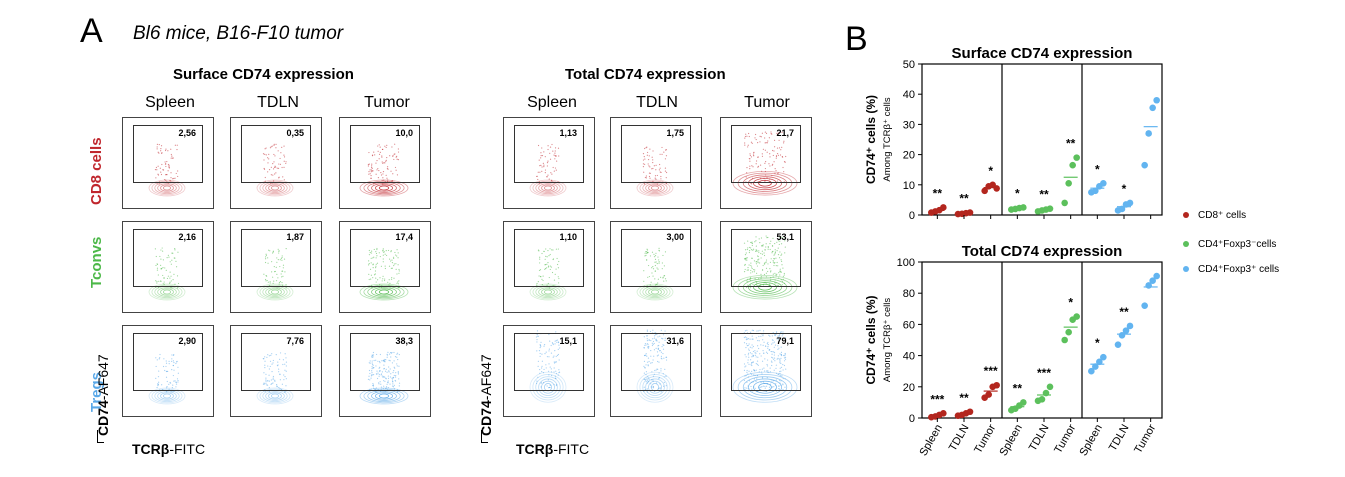  What do you see at coordinates (909, 65) in the screenshot?
I see `y-tick-label: 50` at bounding box center [909, 65].